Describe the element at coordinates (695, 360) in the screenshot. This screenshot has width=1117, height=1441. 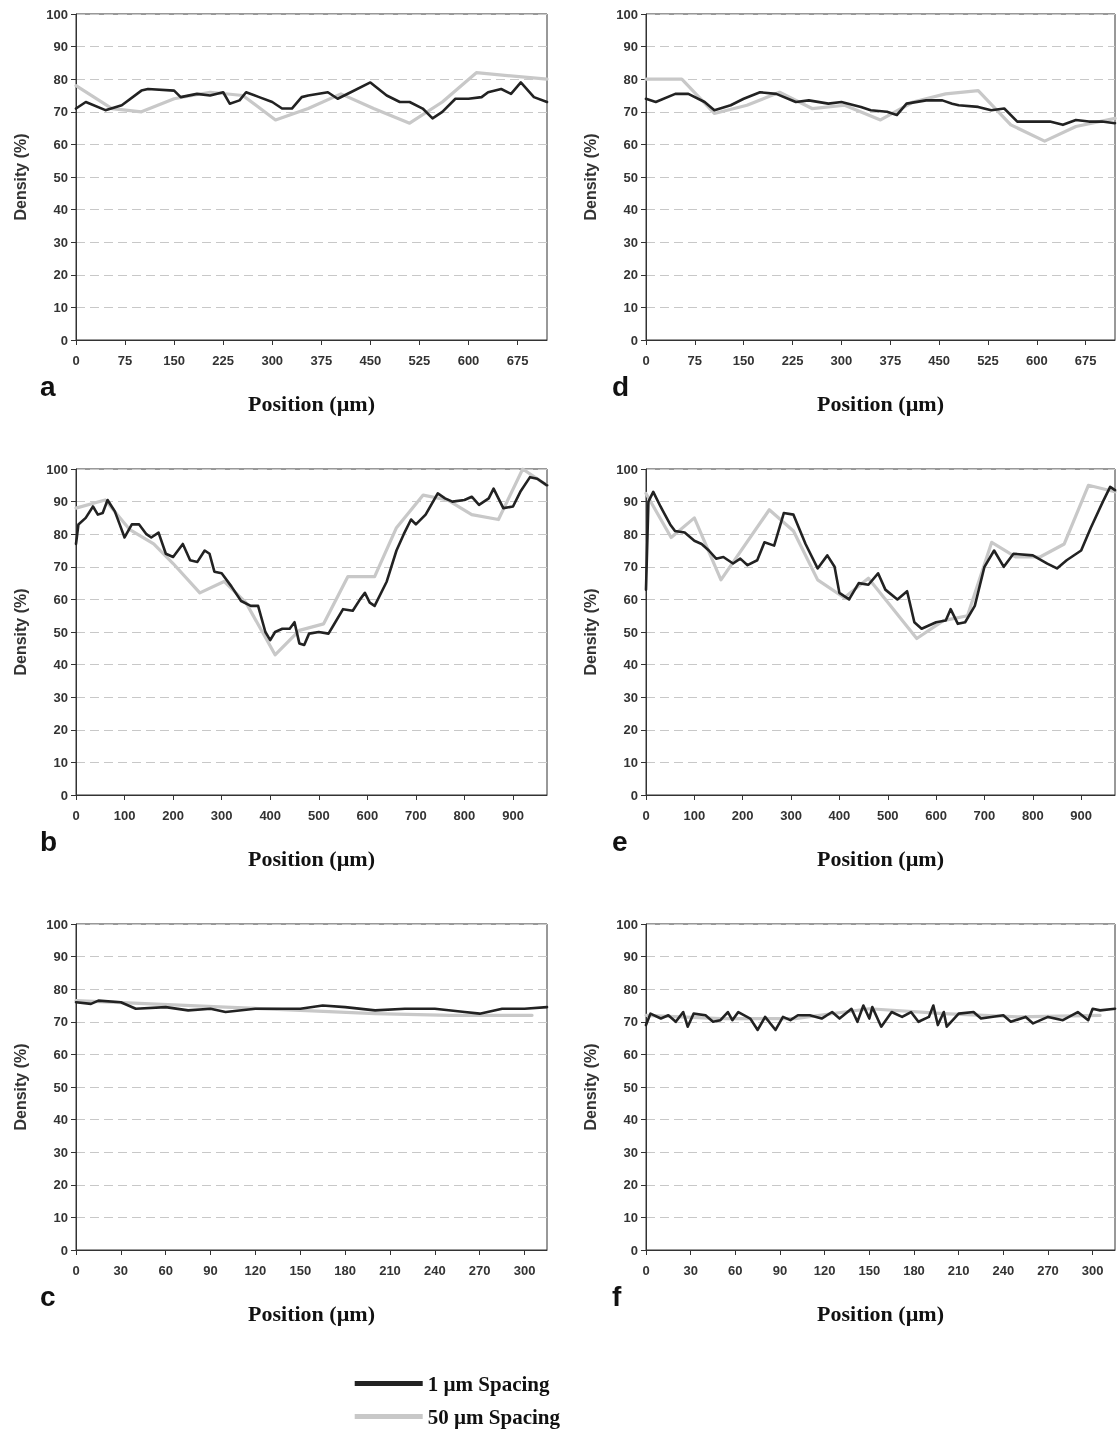
I see `x-tick-label: 75` at that location.